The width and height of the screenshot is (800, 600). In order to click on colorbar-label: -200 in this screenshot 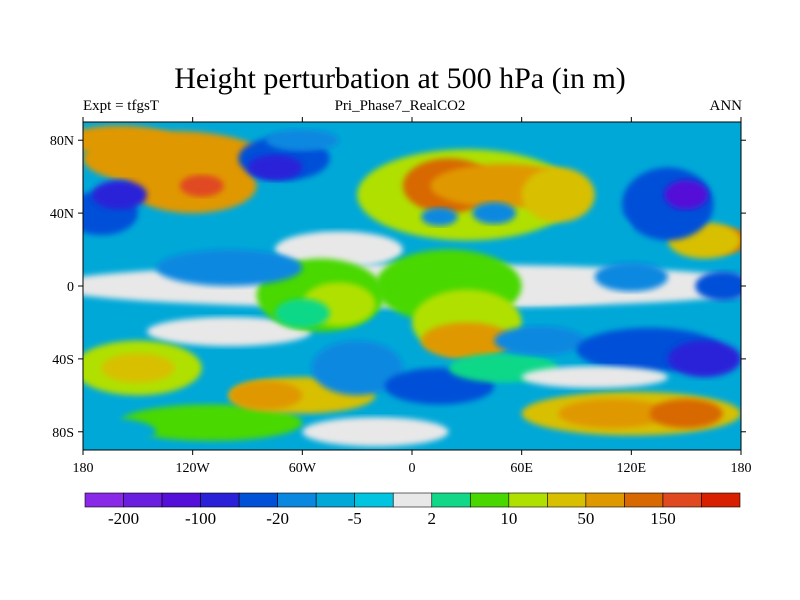, I will do `click(123, 518)`.